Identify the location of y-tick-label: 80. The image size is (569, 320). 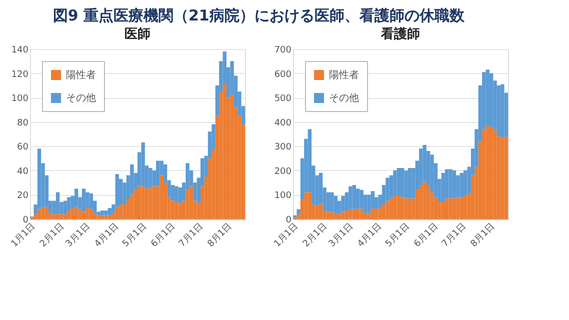
(23, 123).